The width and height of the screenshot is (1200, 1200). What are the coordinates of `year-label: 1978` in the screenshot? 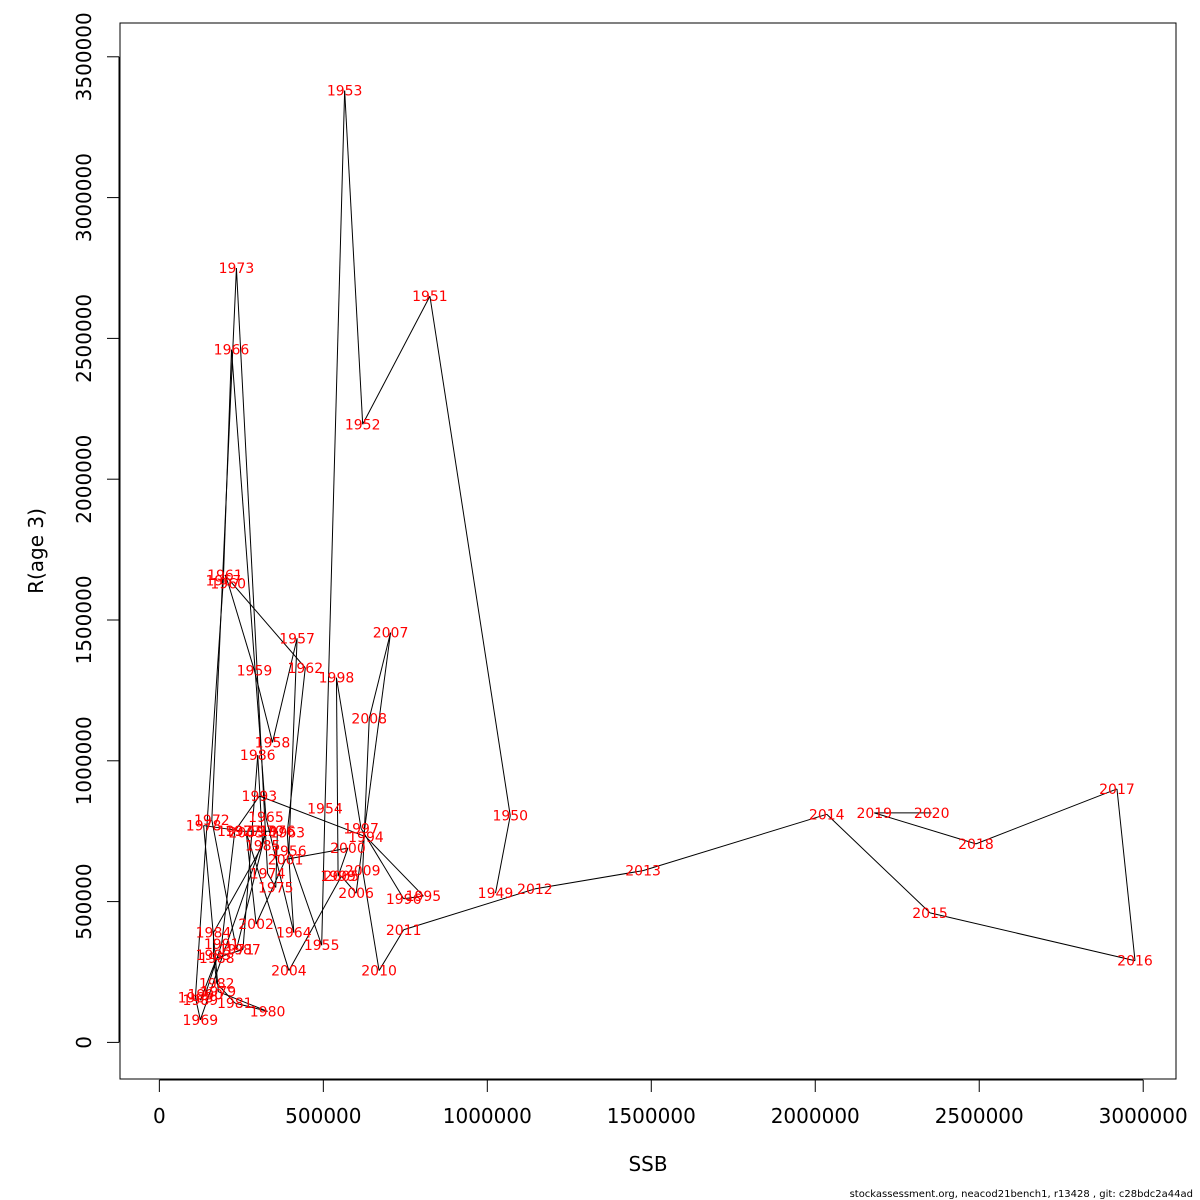 It's located at (204, 827).